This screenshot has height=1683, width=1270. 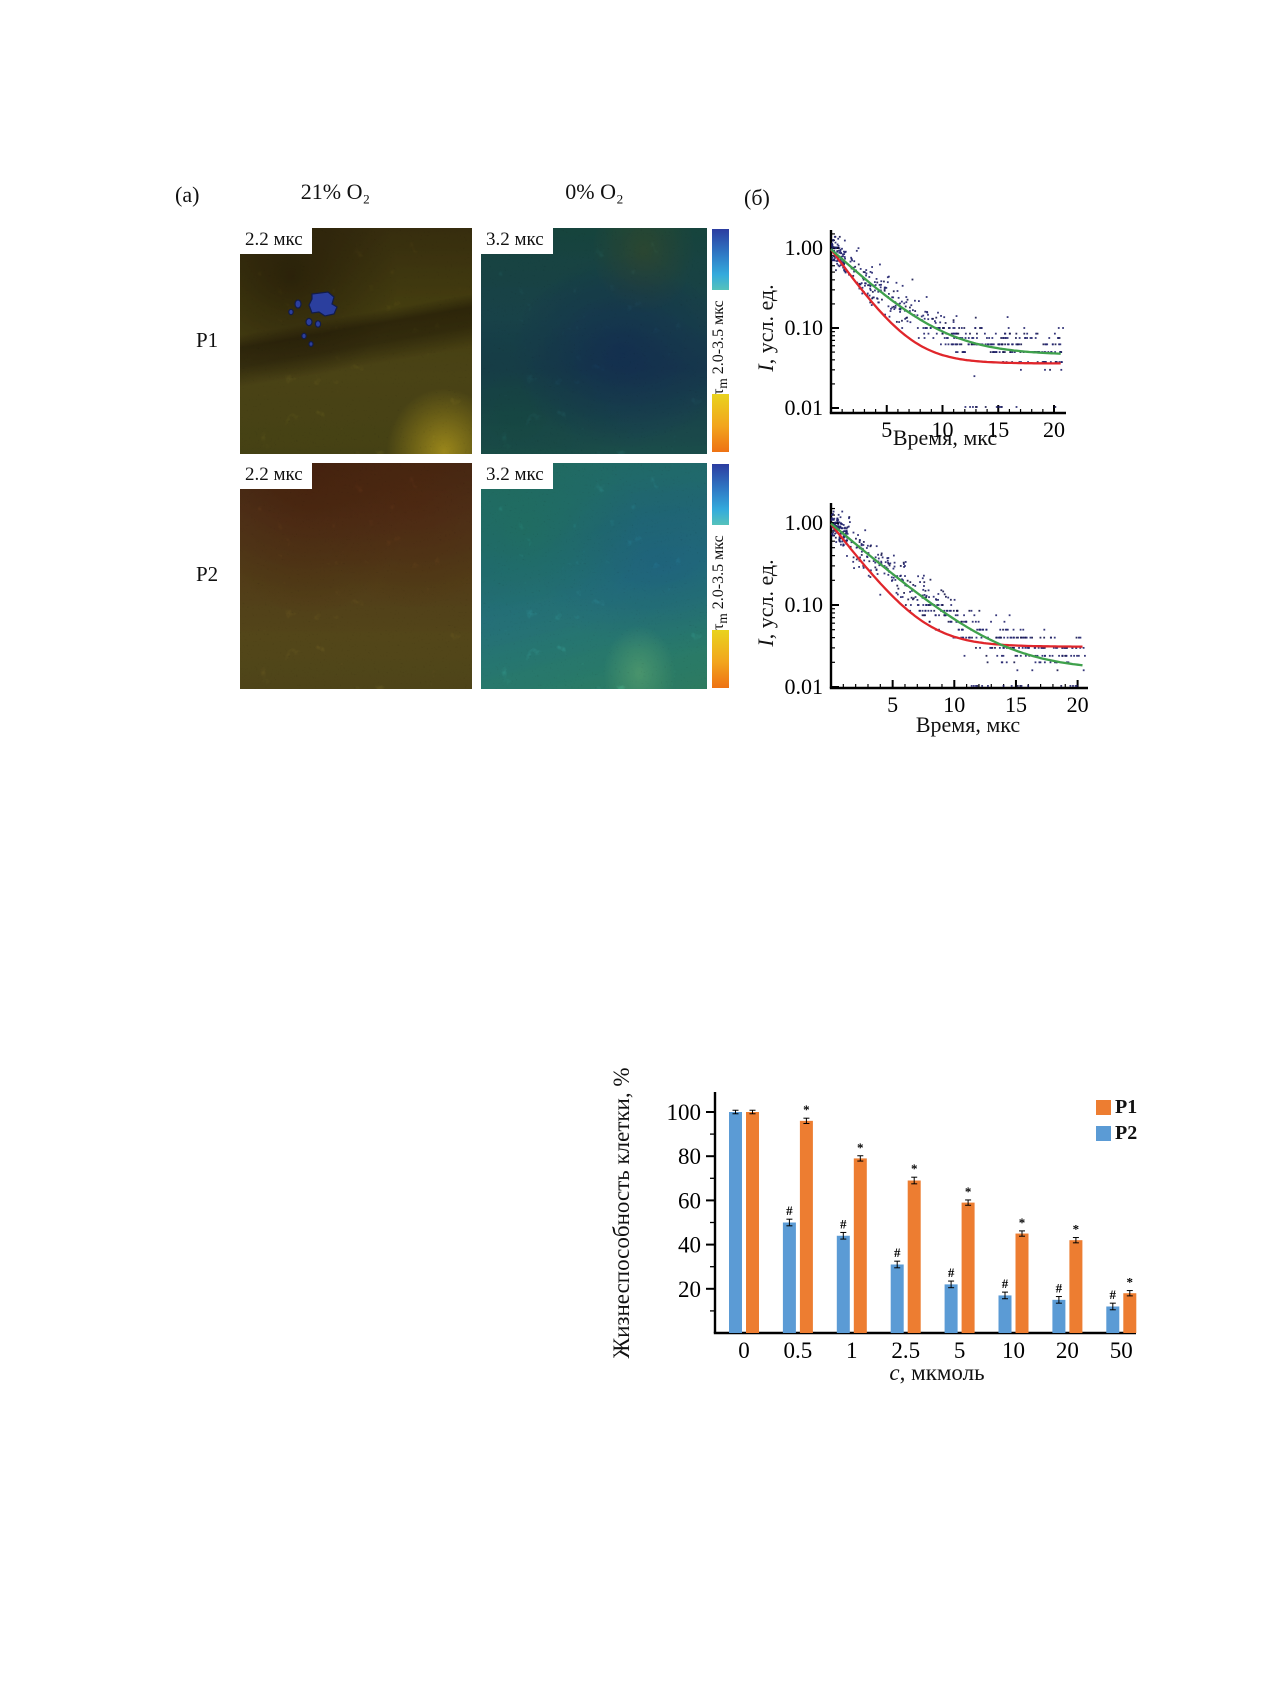 What do you see at coordinates (313, 319) in the screenshot?
I see `blue-cell-cluster` at bounding box center [313, 319].